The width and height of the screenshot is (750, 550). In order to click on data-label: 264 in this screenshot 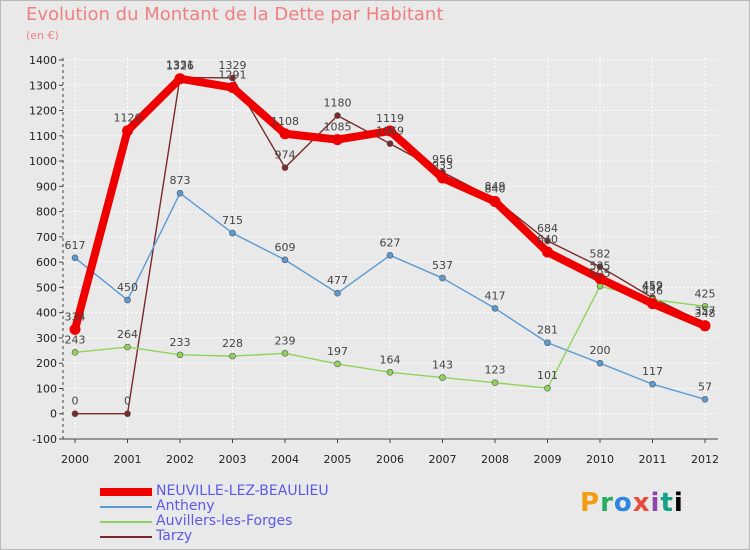, I will do `click(127, 334)`.